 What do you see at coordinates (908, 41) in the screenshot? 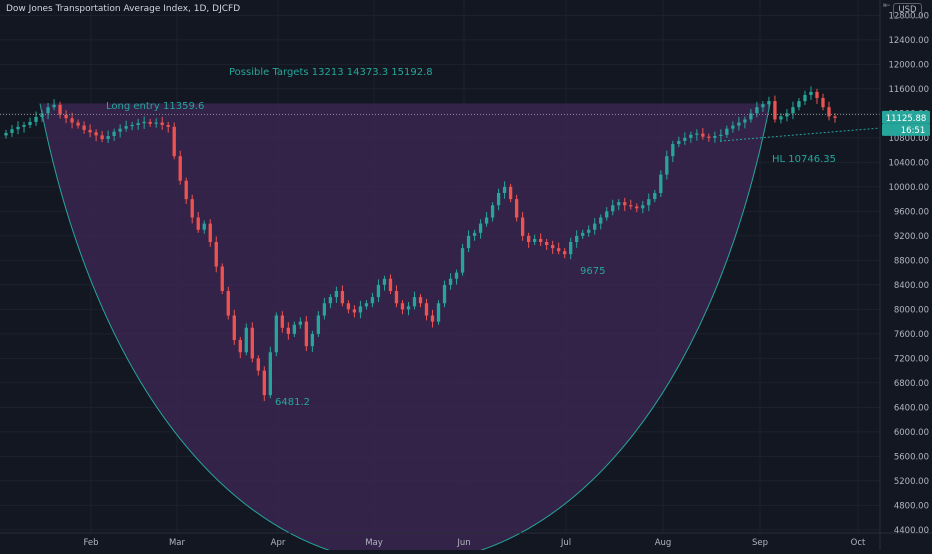
I see `y-tick-label: 12400.00` at bounding box center [908, 41].